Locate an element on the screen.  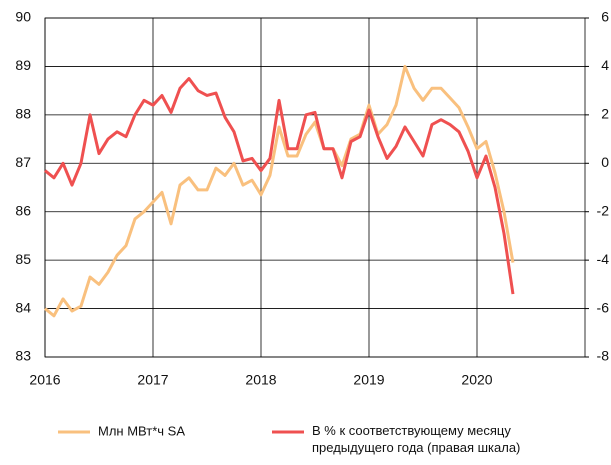
x-tick-label: 2019 is located at coordinates (368, 380).